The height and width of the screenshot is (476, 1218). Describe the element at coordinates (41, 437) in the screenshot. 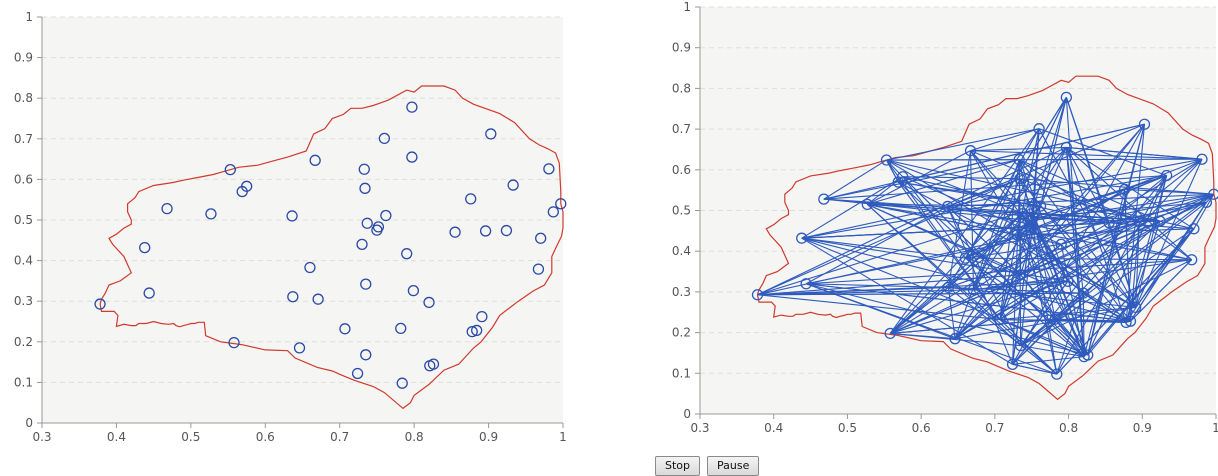

I see `x-tick-label: 0.3` at that location.